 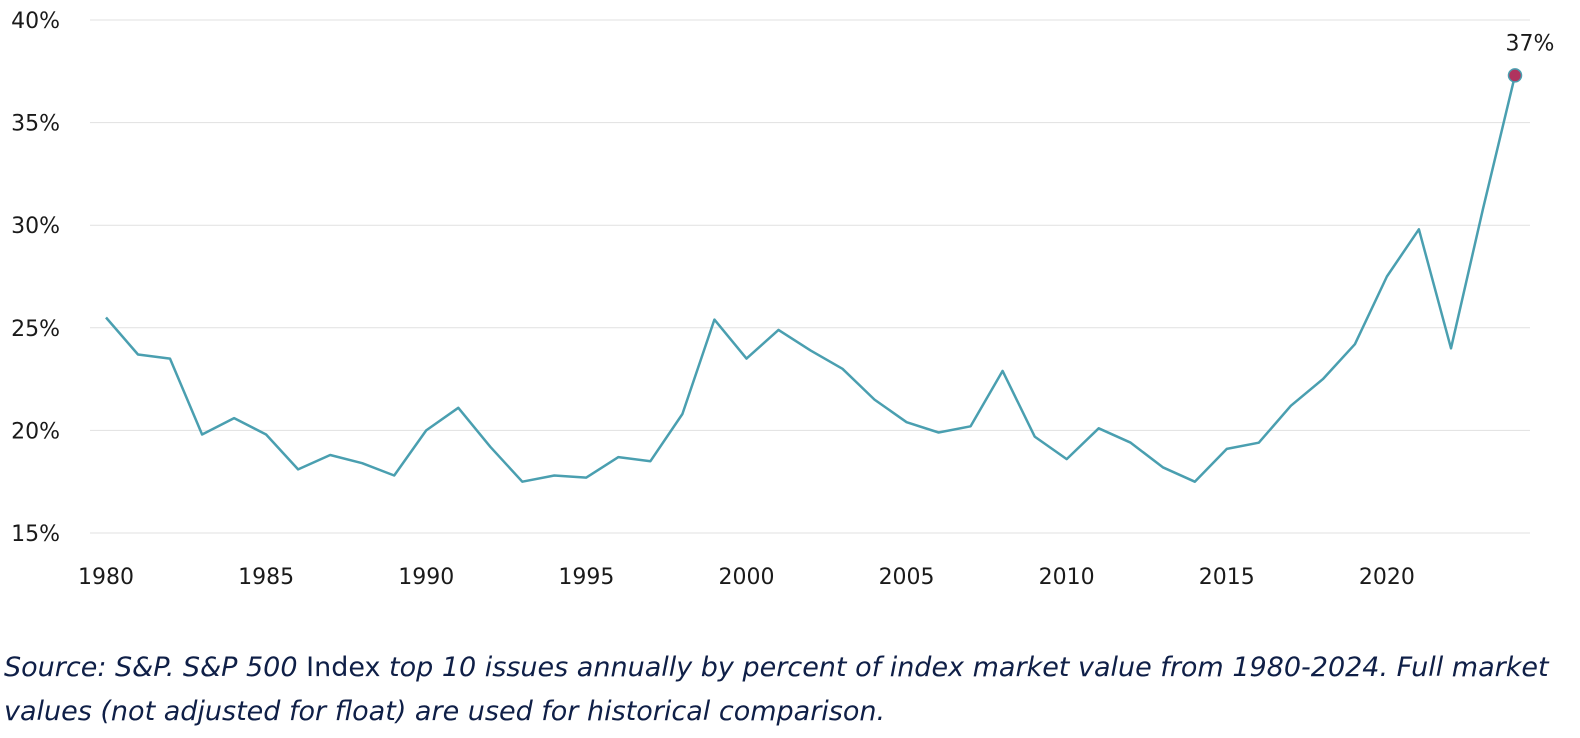 What do you see at coordinates (1227, 577) in the screenshot?
I see `x-tick-label: 2015` at bounding box center [1227, 577].